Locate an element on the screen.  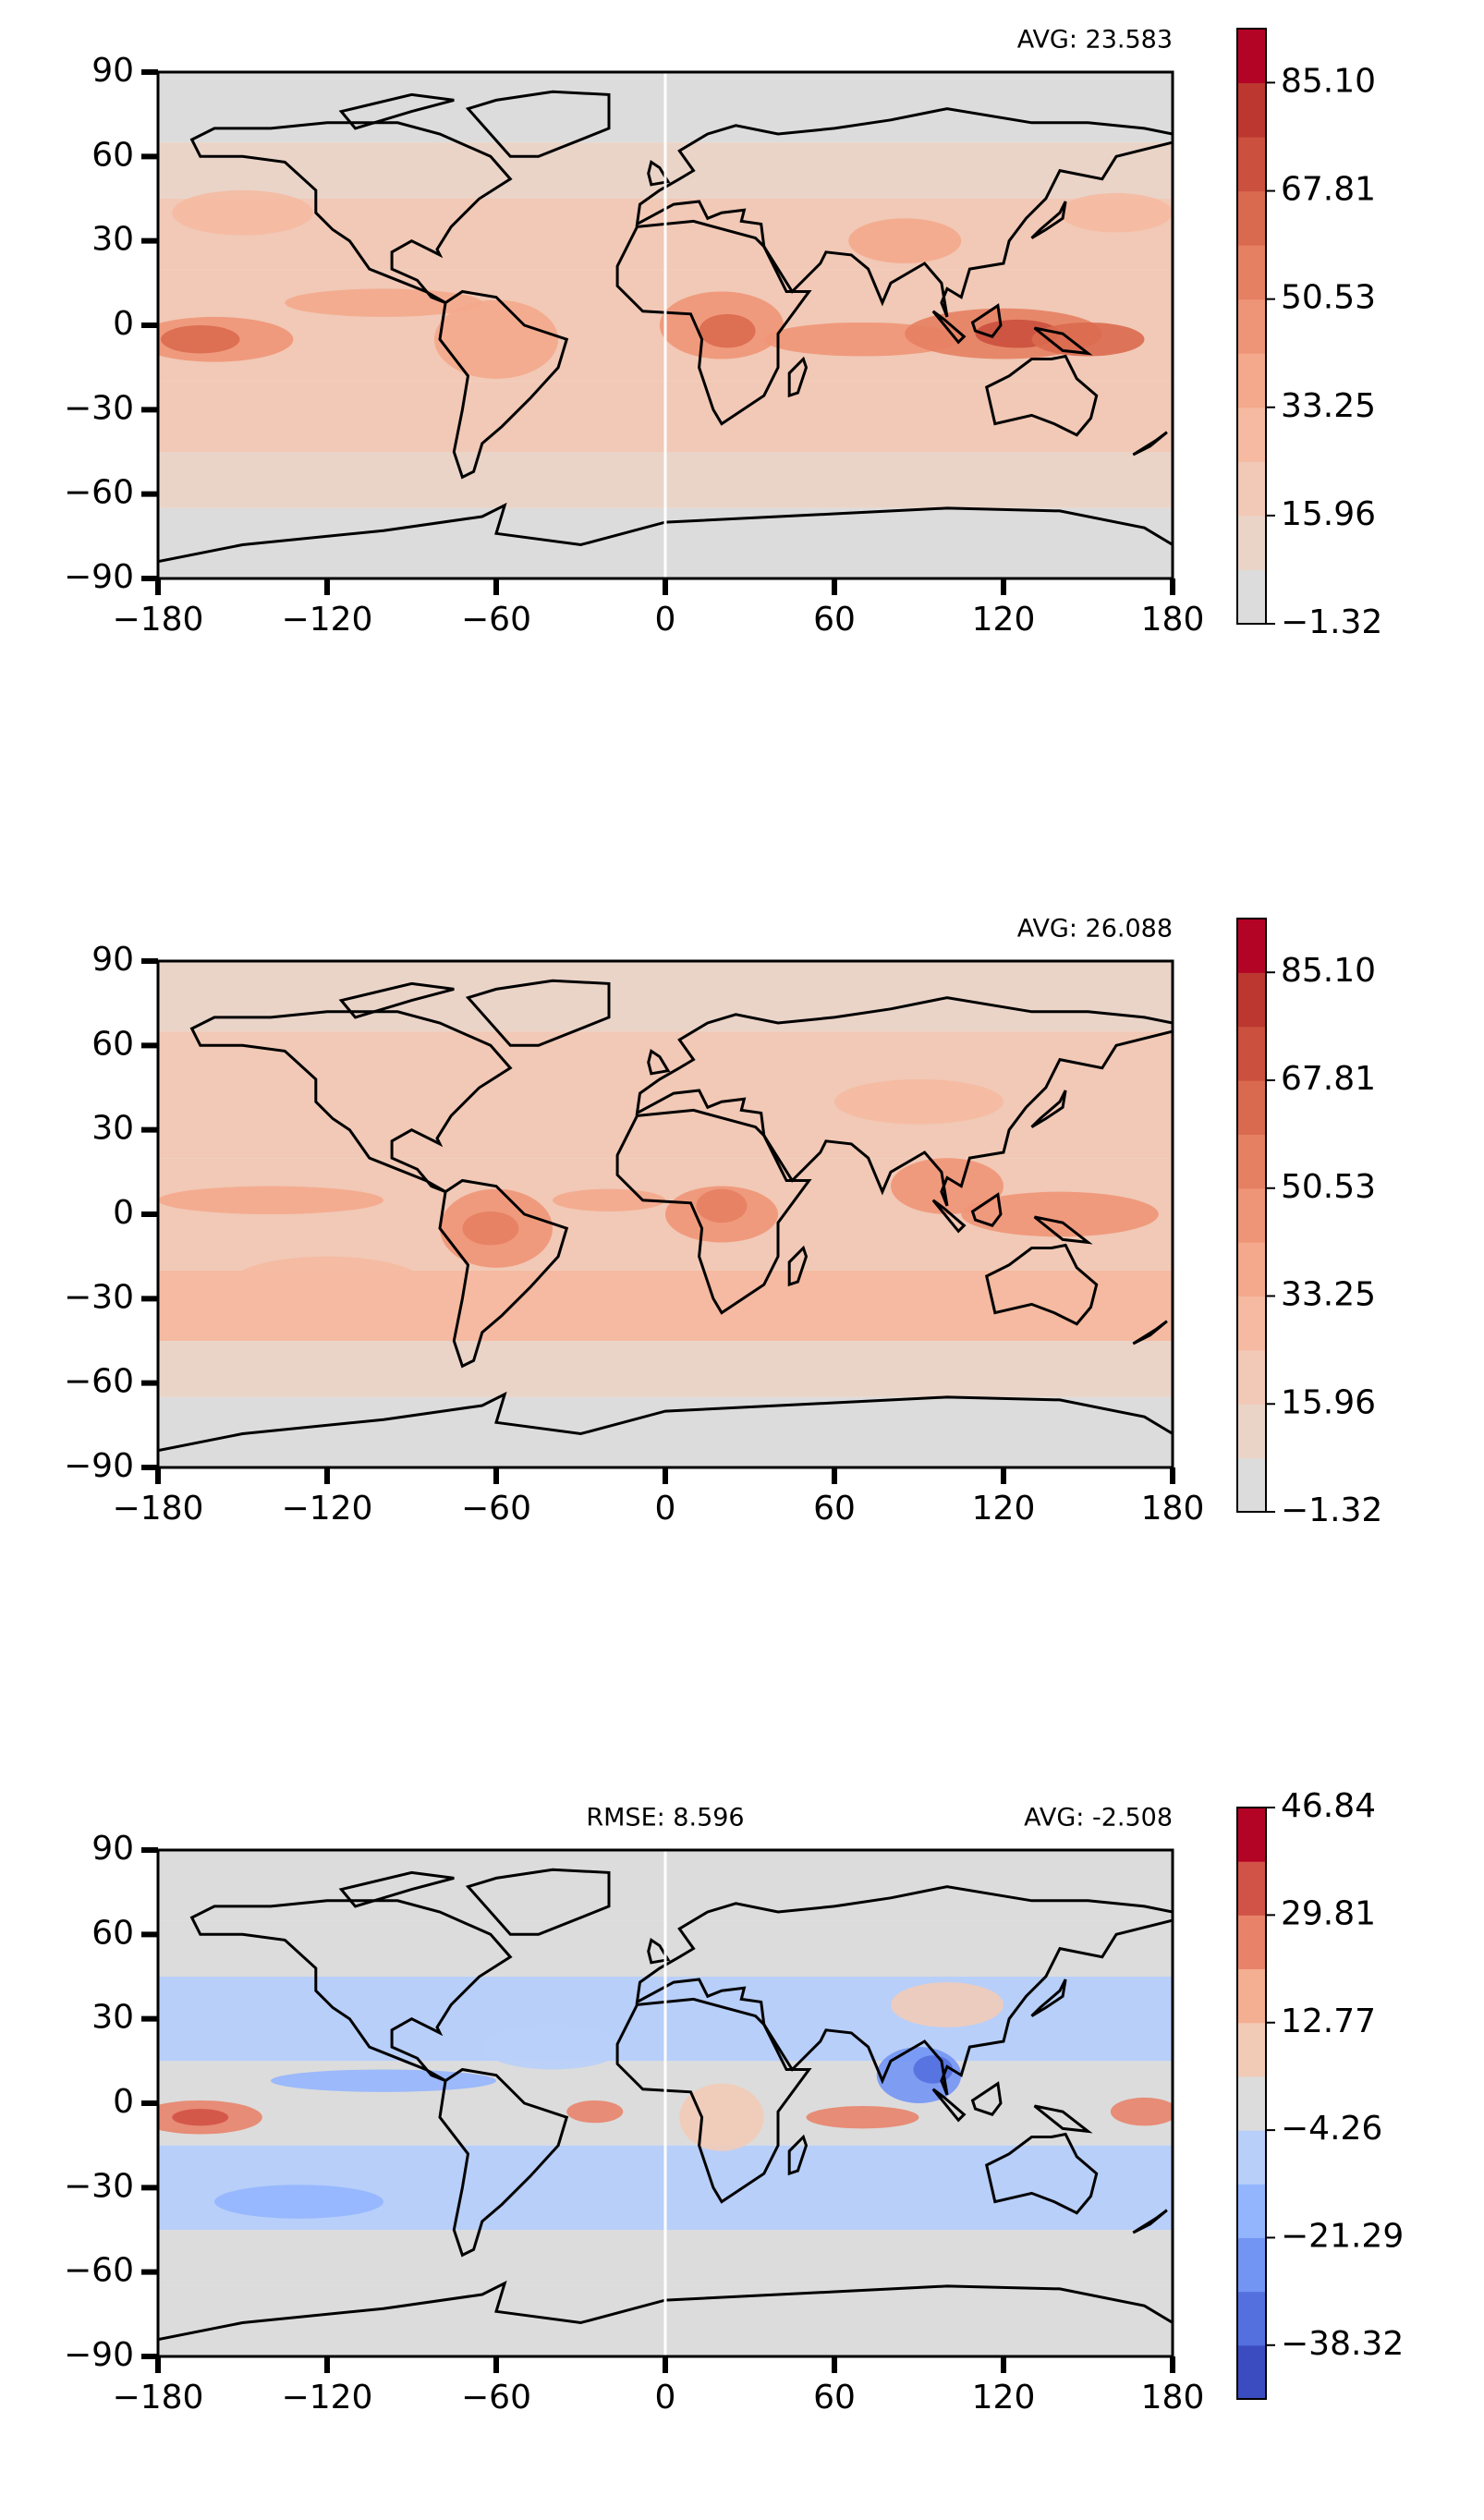
colorbar-tick-label: 15.96 is located at coordinates (1328, 514).